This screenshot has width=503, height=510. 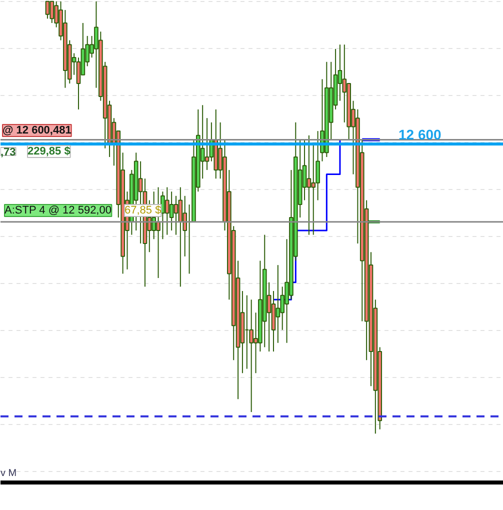 I want to click on annotation: 229,85 $, so click(x=49, y=152).